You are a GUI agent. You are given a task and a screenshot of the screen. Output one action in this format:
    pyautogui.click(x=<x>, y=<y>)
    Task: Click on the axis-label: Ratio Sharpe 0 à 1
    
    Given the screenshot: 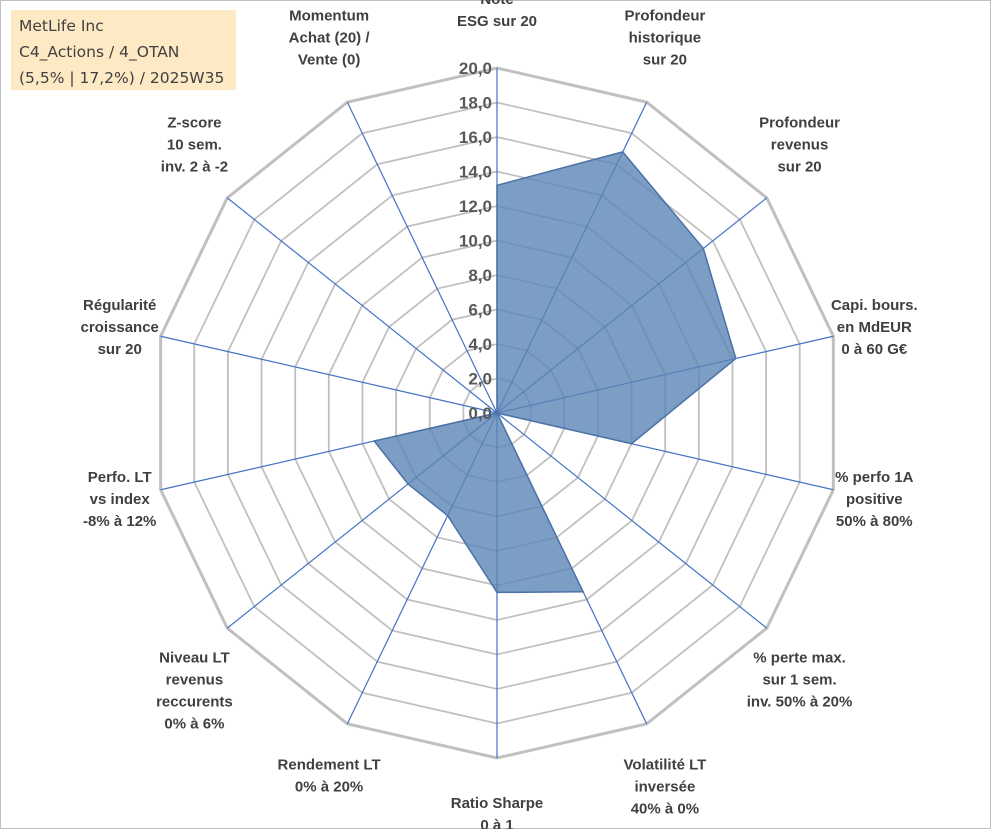 What is the action you would take?
    pyautogui.click(x=497, y=812)
    